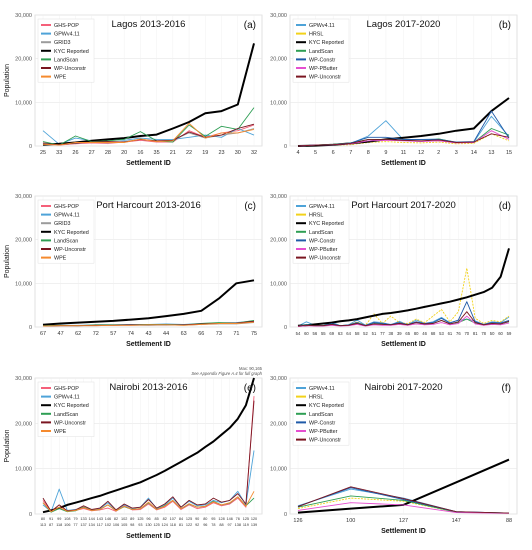 The image size is (532, 550). Describe the element at coordinates (96, 334) in the screenshot. I see `x-tick-label: 72` at that location.